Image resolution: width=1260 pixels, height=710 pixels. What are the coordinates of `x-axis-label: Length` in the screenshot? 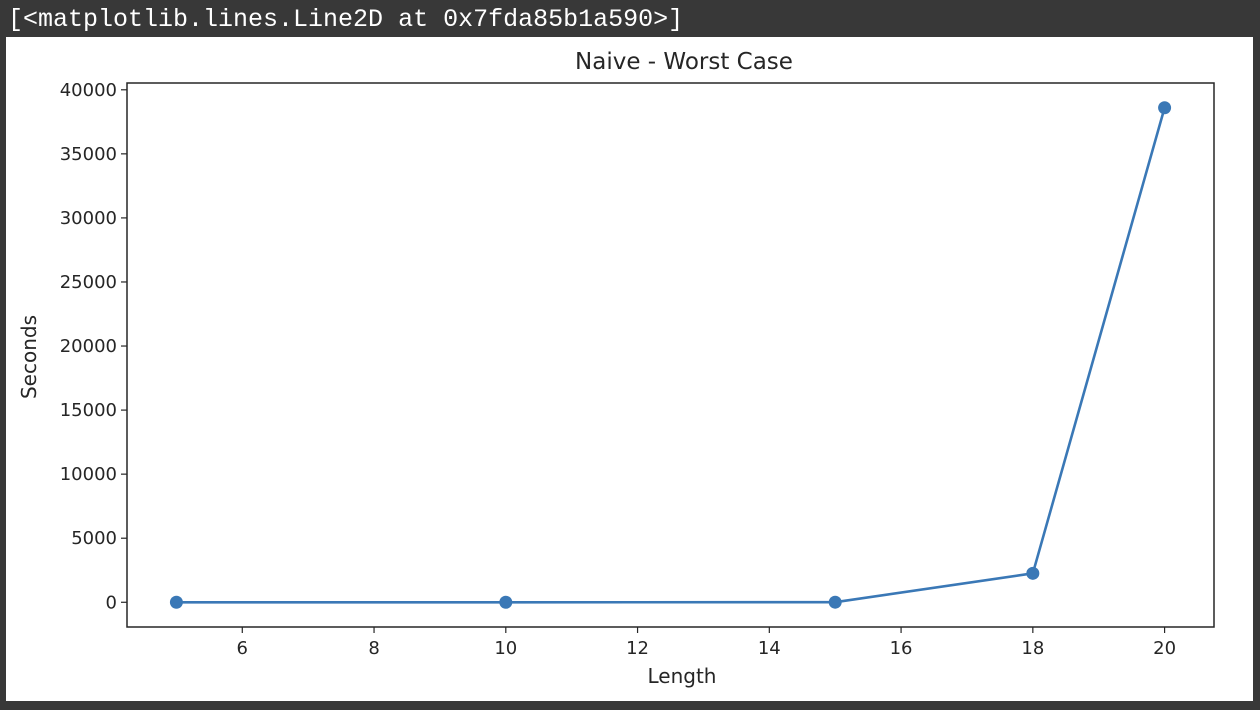 It's located at (682, 676).